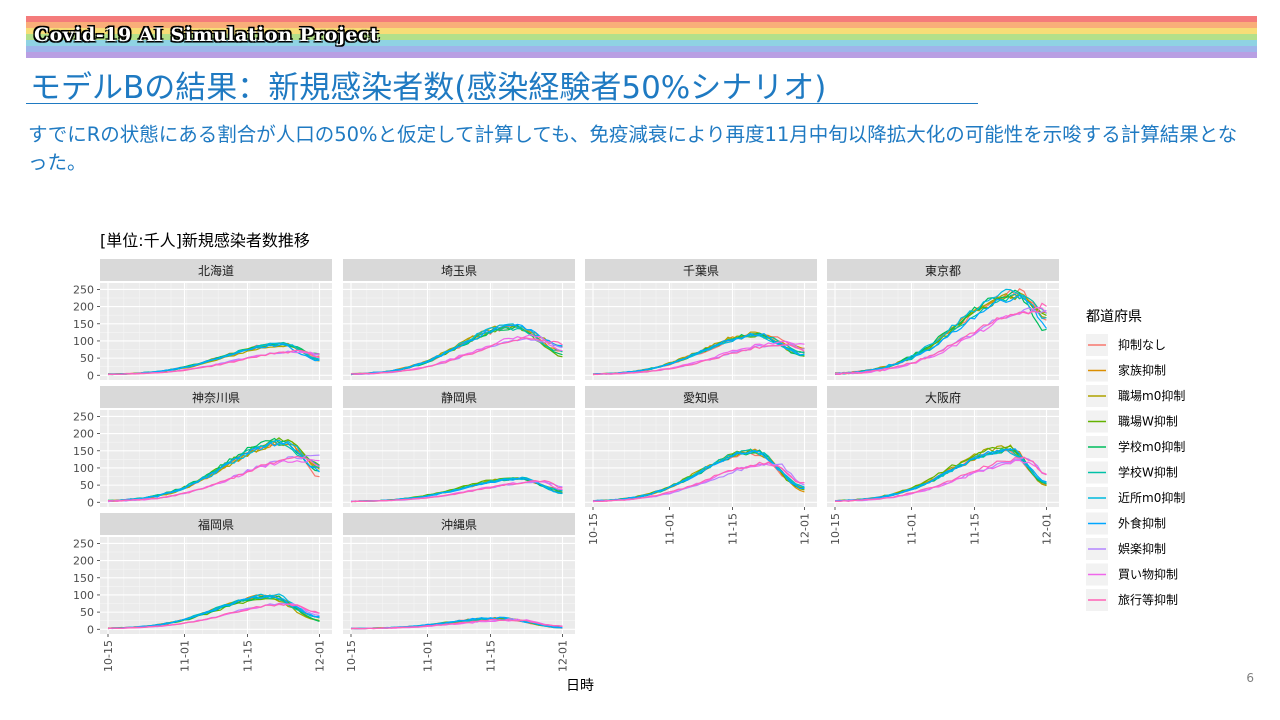 The image size is (1280, 720). I want to click on facet-label: 静岡県, so click(459, 398).